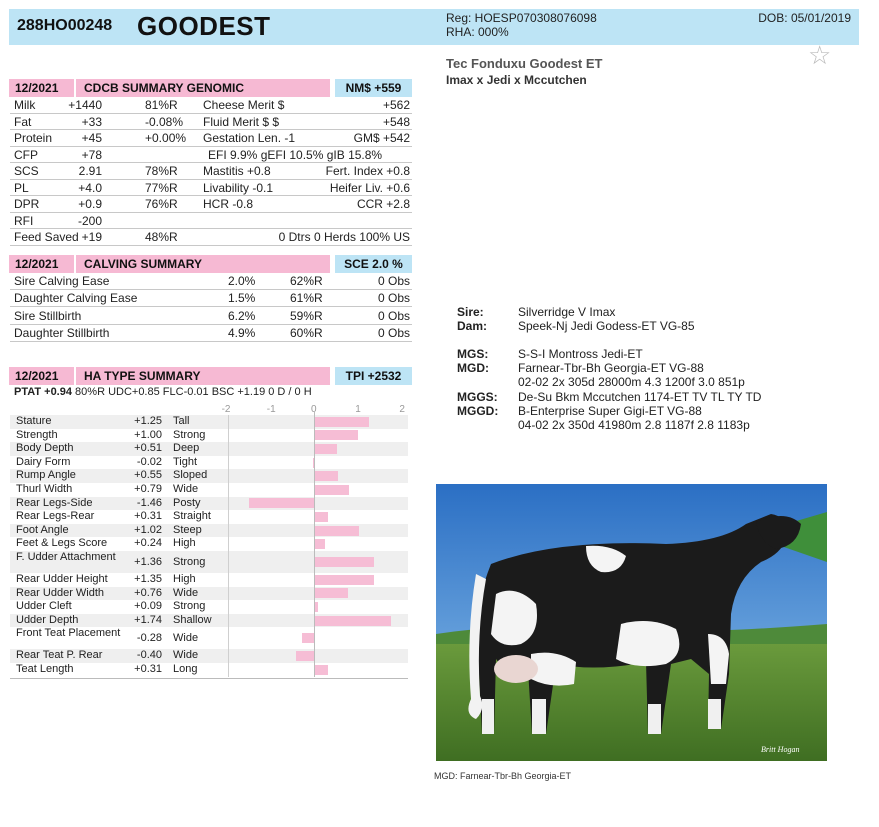  I want to click on calving-row: Sire Stillbirth 6.2% 59%R 0 Obs, so click(211, 316).